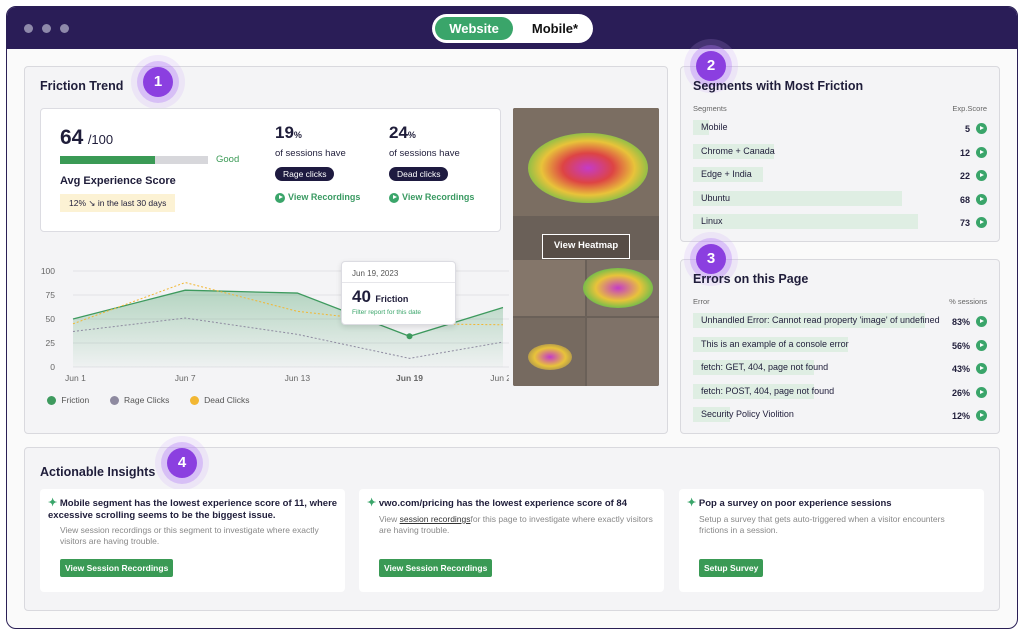  I want to click on segment-row-label: Ubuntu, so click(716, 197).